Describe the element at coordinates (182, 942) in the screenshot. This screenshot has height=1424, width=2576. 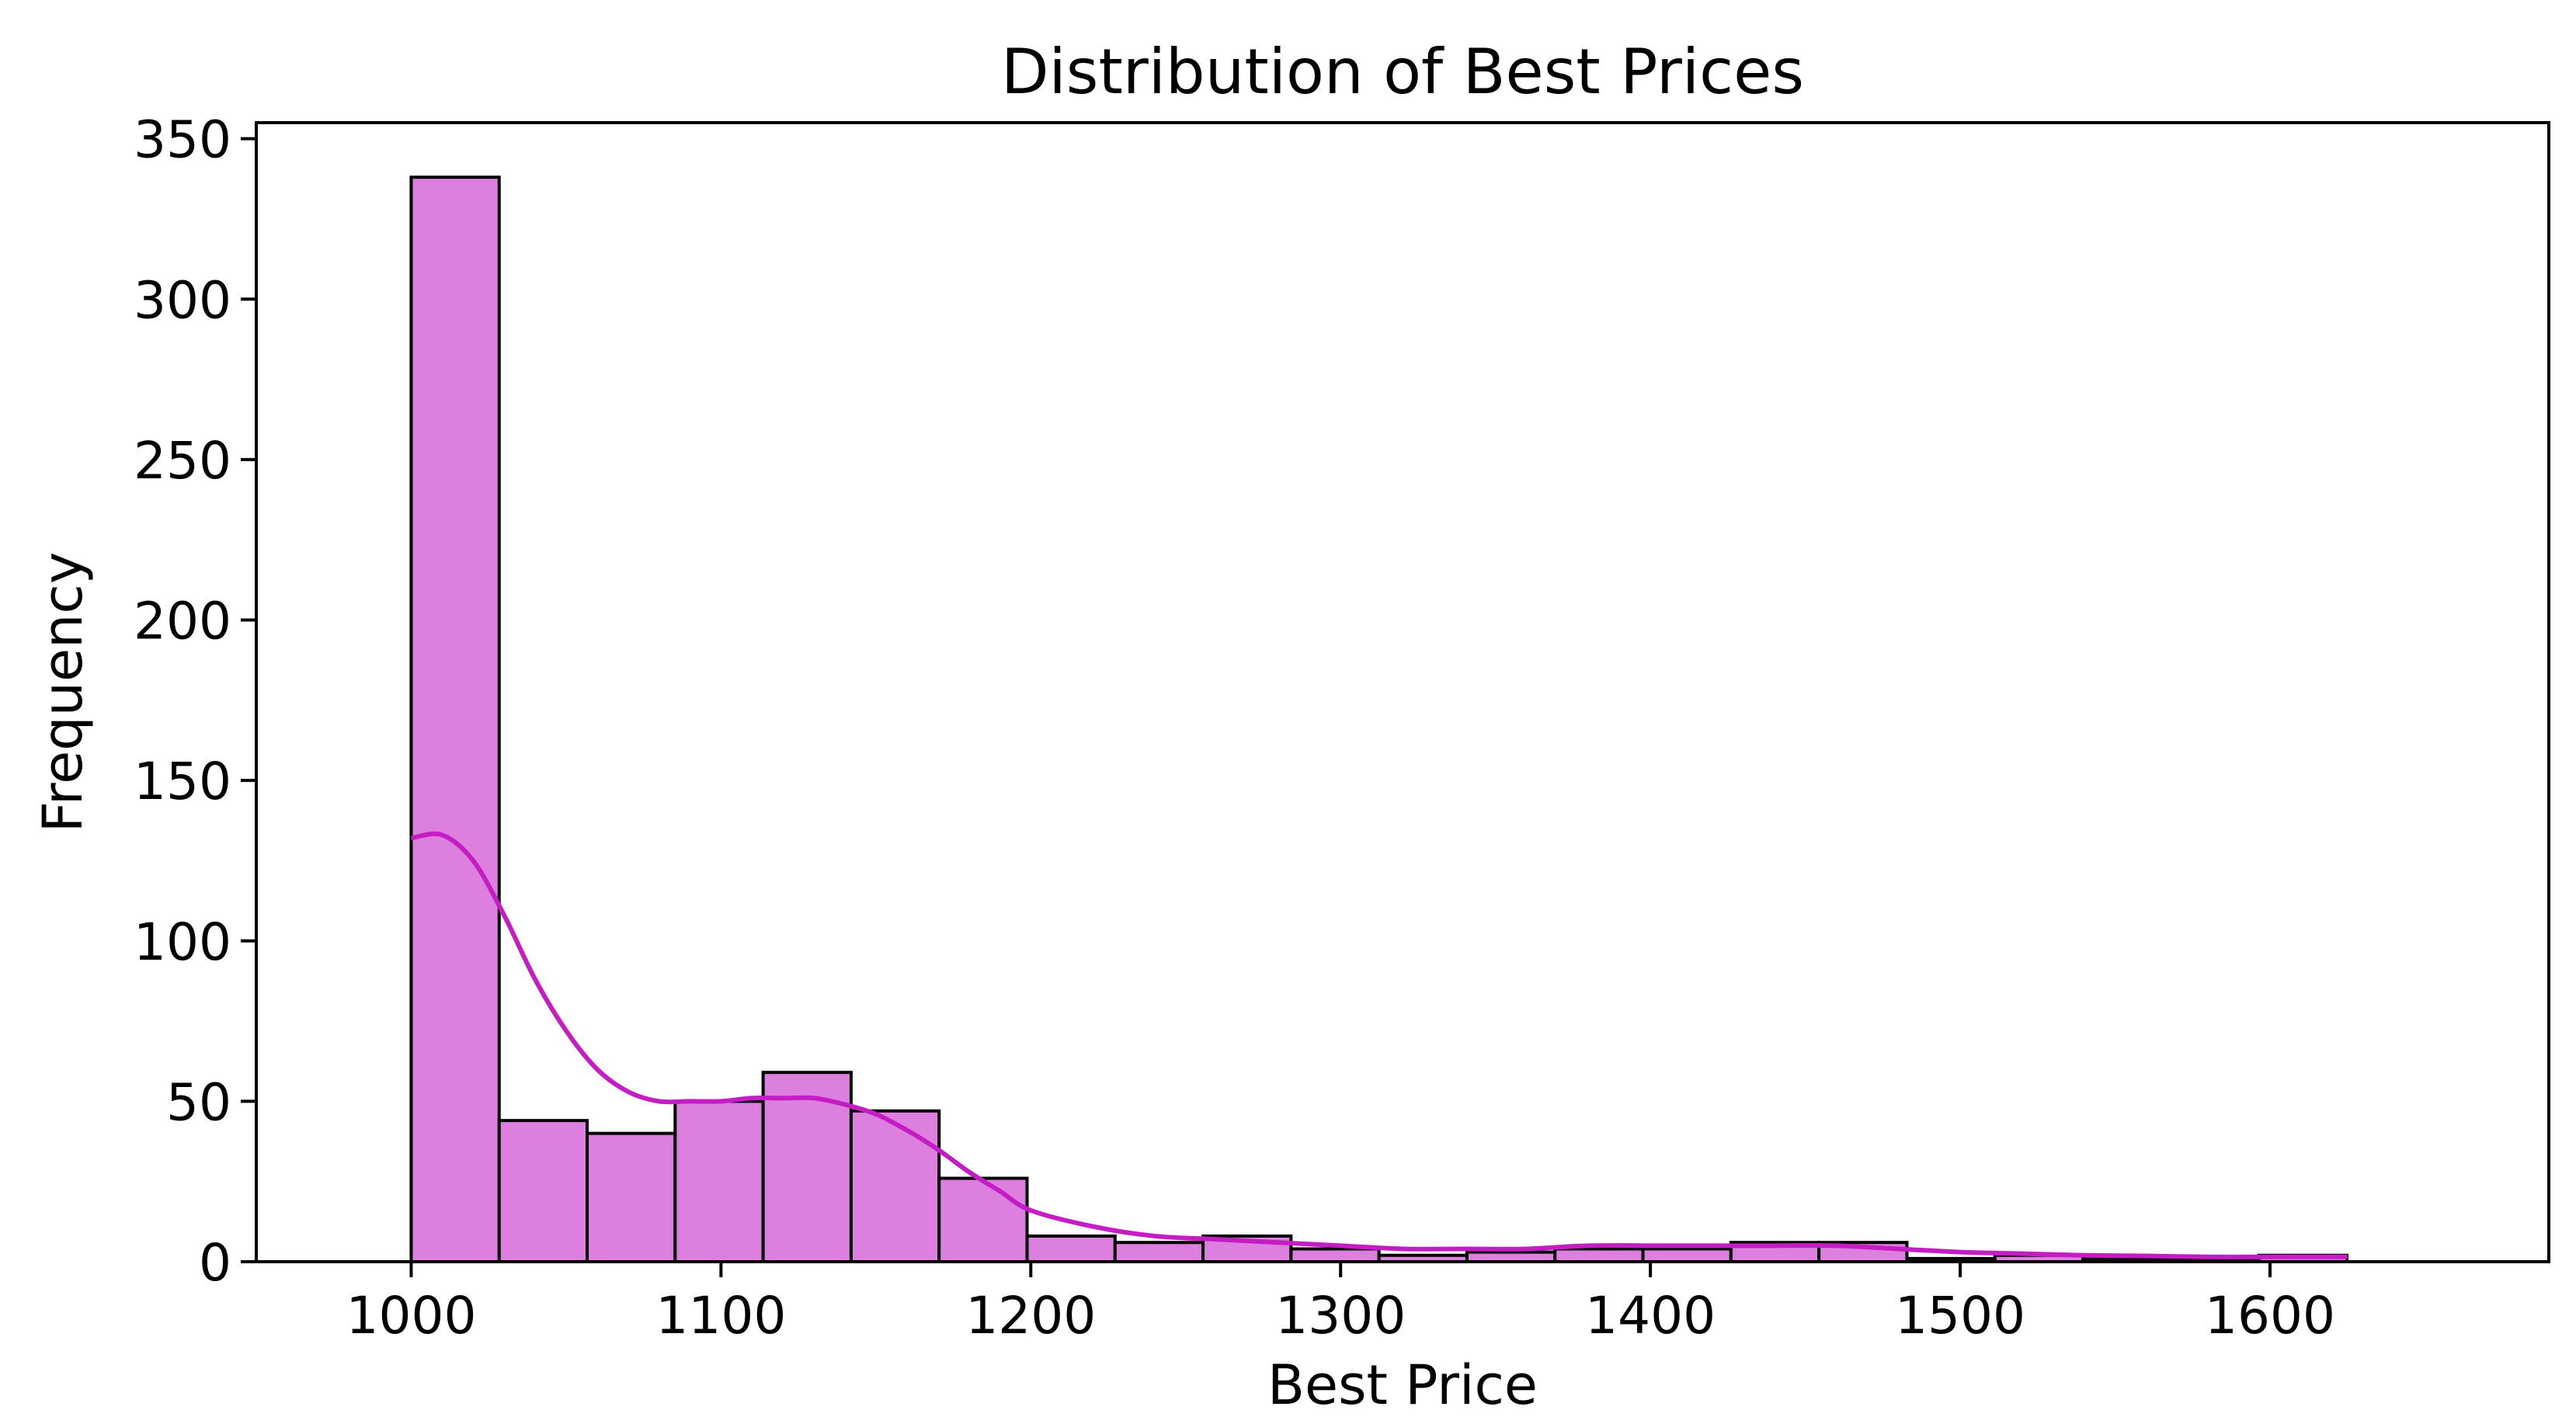
I see `y-tick-label: 100` at that location.